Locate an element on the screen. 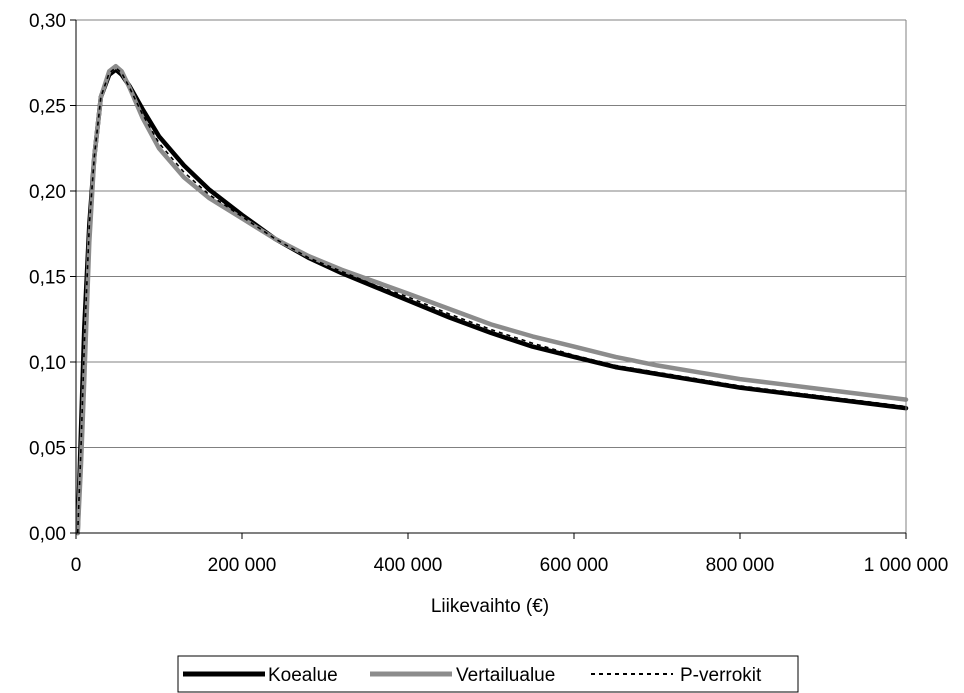 The image size is (964, 693). legend-label: Koealue is located at coordinates (303, 675).